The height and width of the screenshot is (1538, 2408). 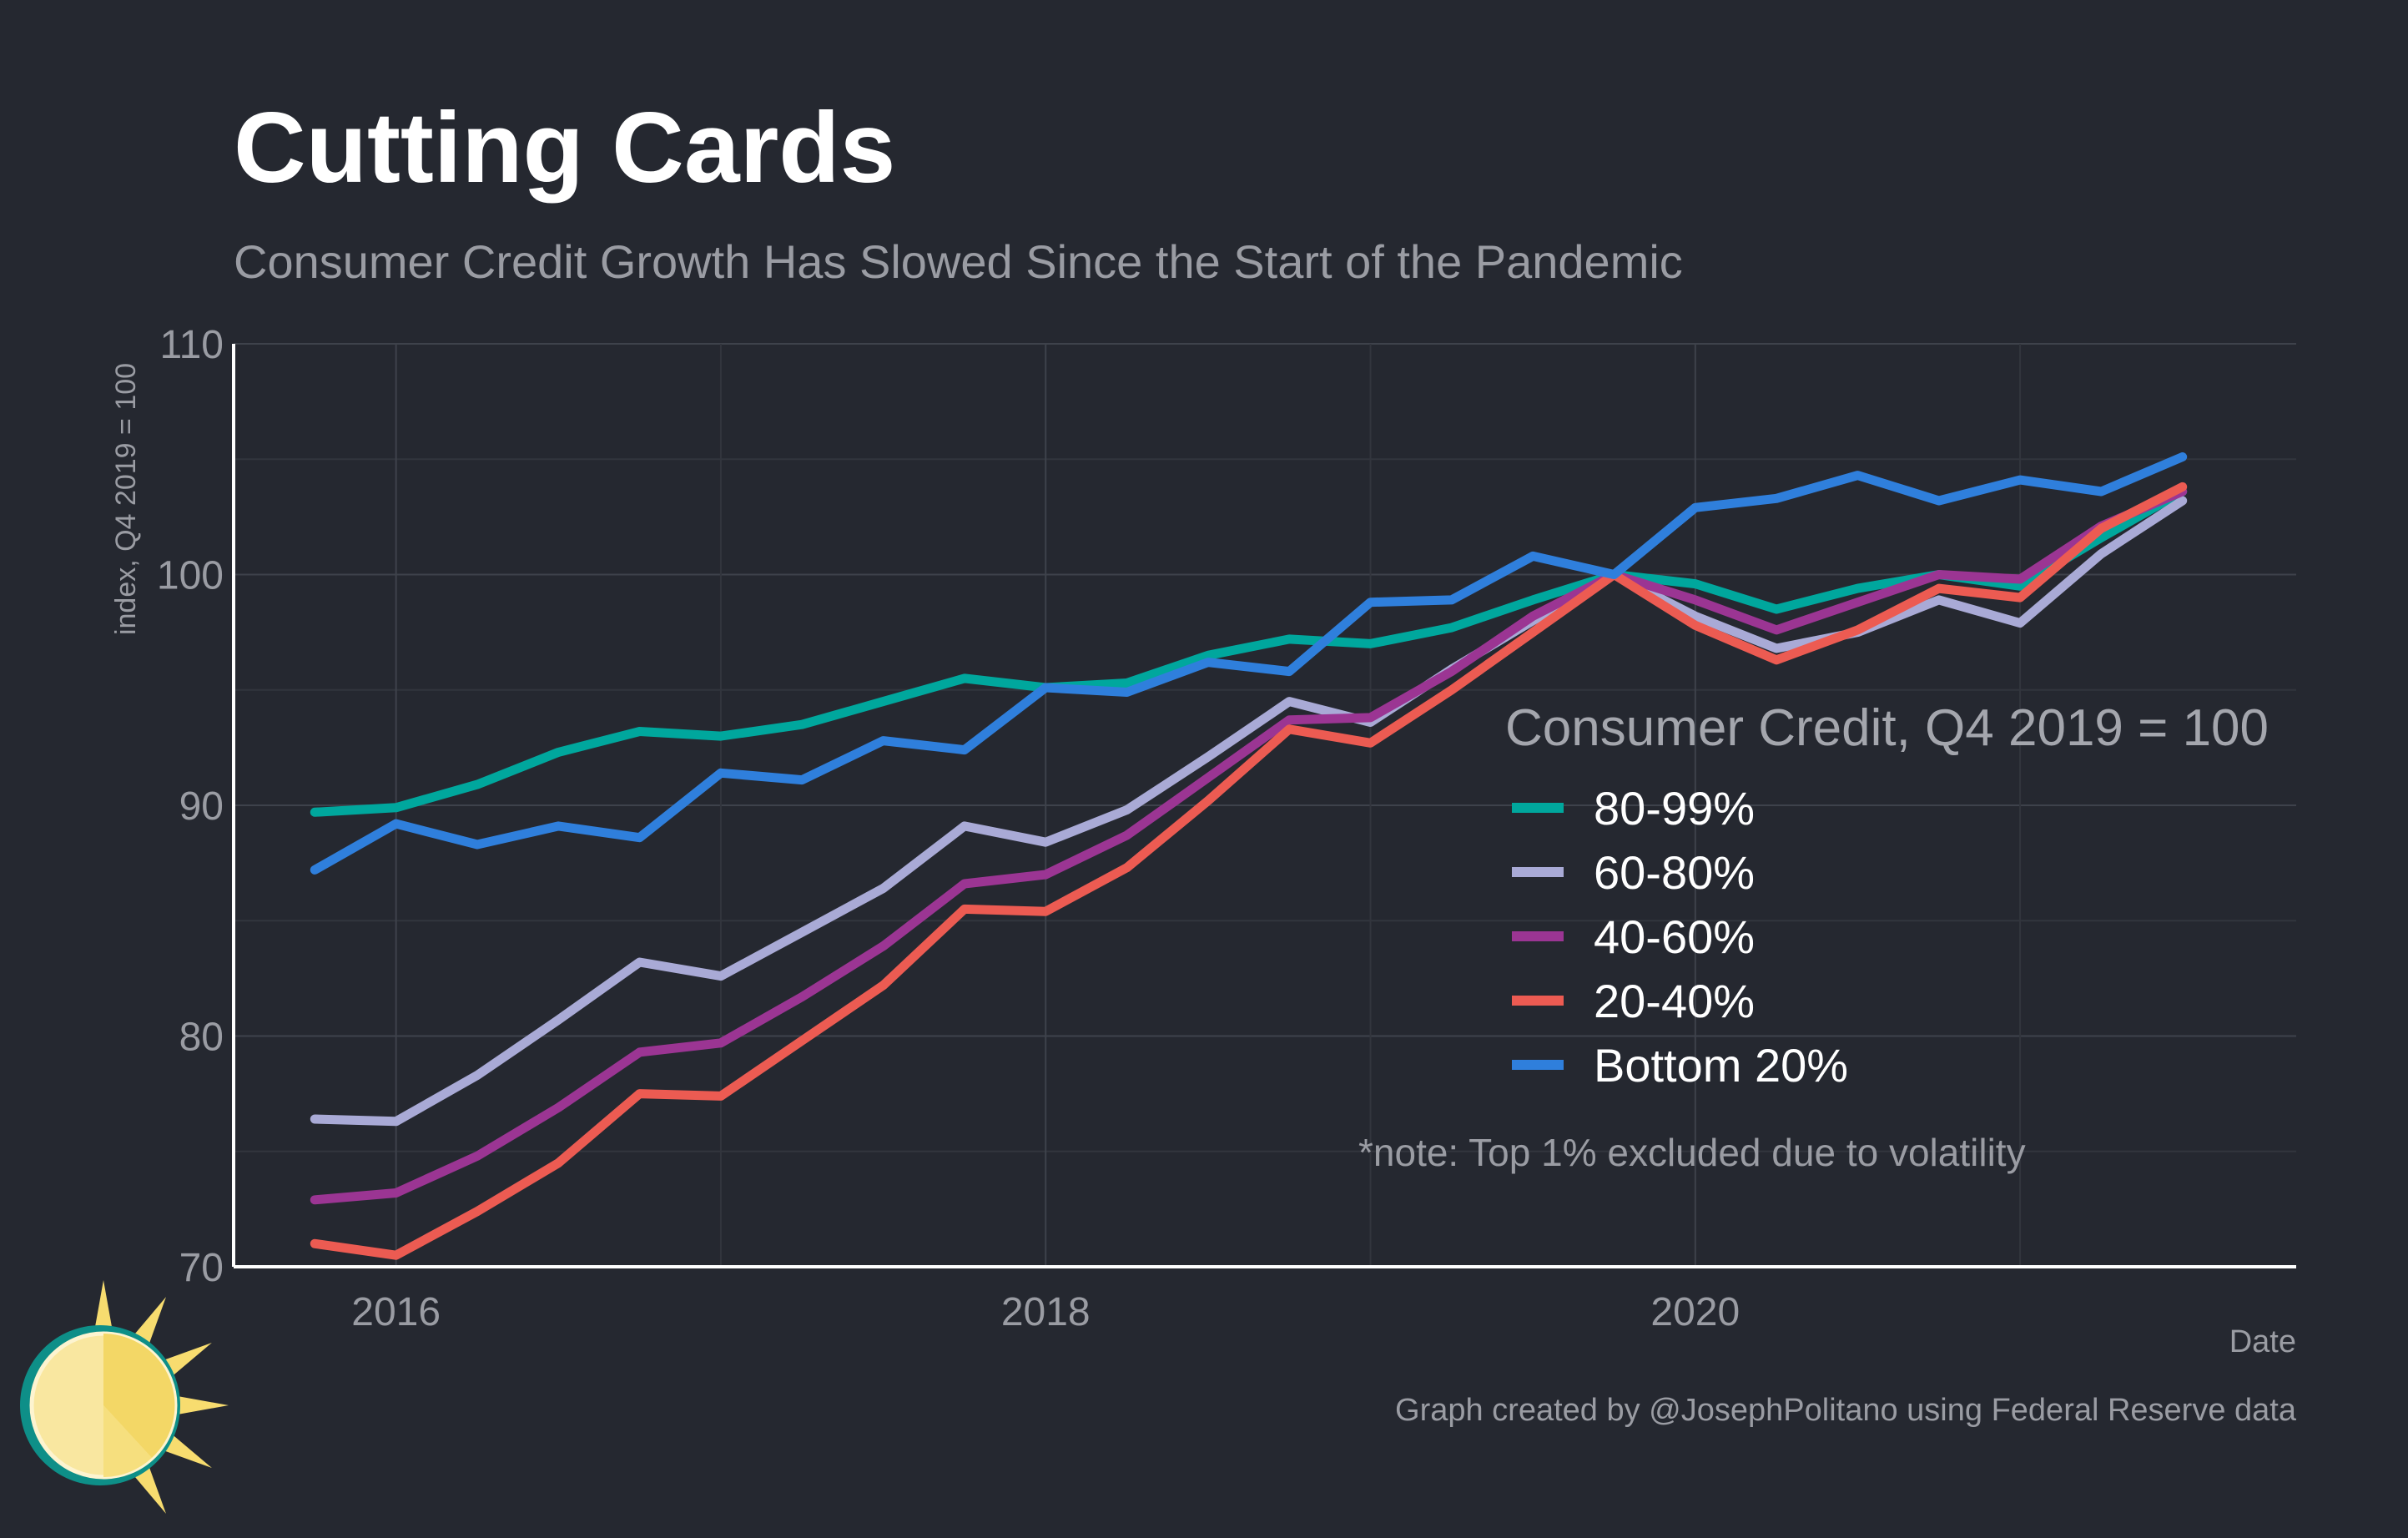 I want to click on y-axis-label: index, Q4 2019 = 100, so click(x=126, y=499).